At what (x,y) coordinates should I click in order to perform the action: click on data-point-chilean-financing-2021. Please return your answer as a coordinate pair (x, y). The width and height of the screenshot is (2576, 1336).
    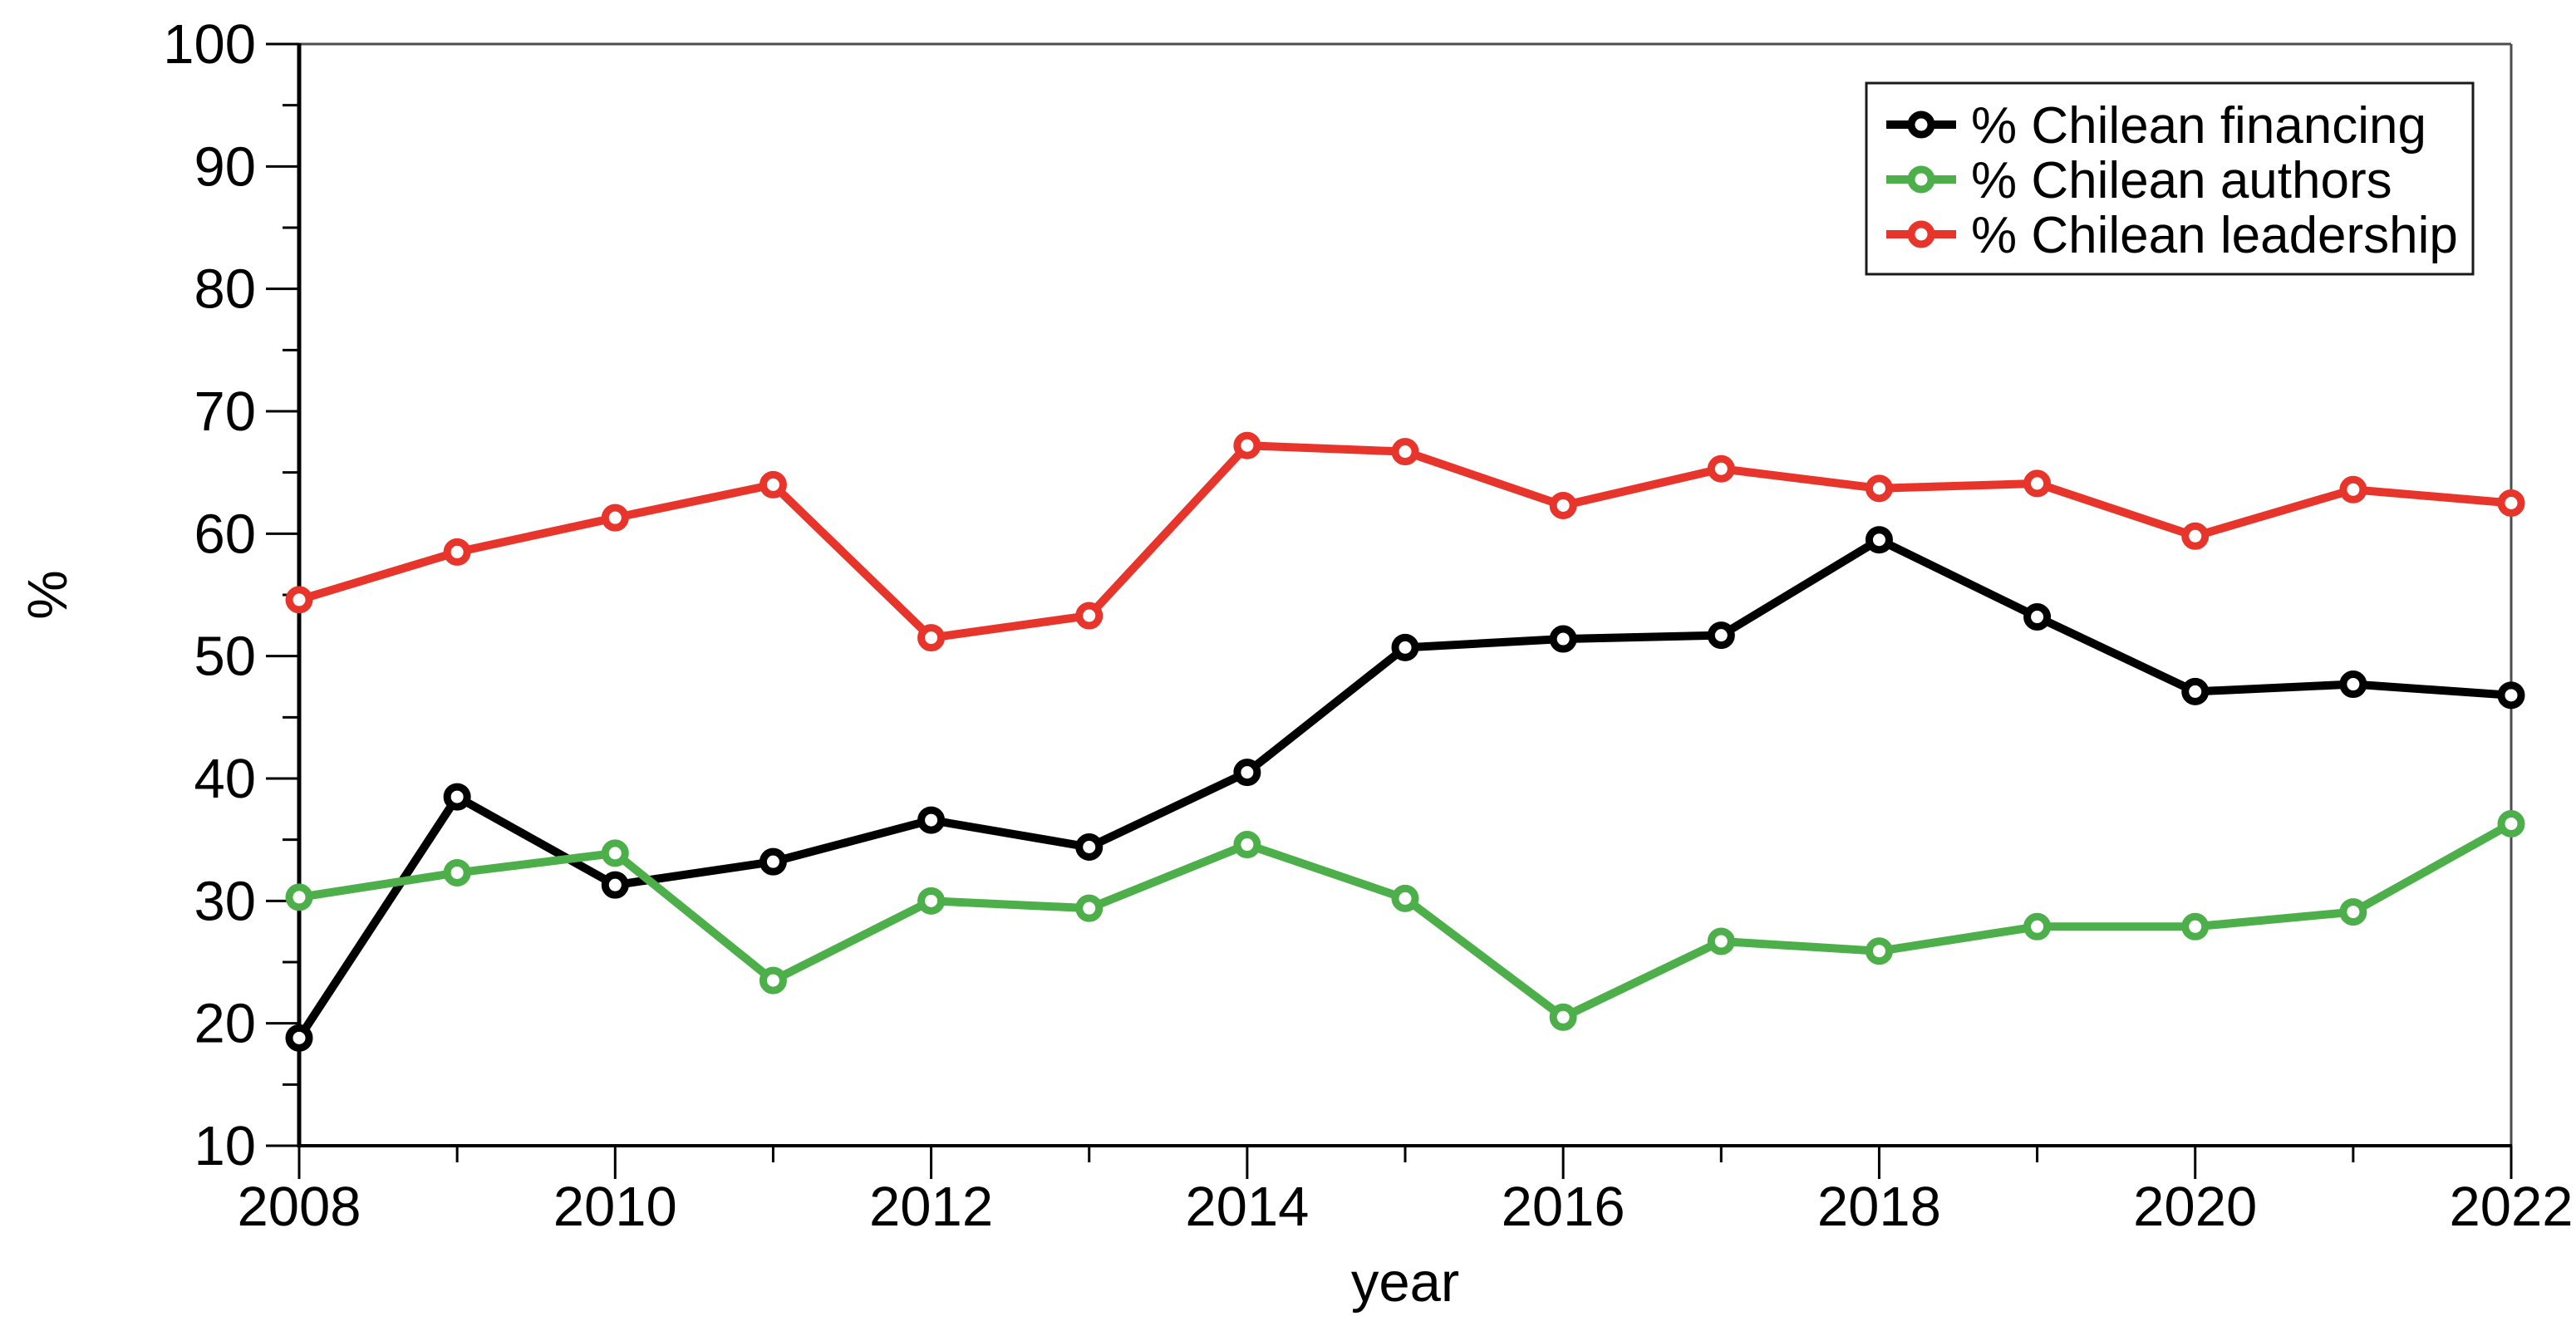
    Looking at the image, I should click on (2353, 684).